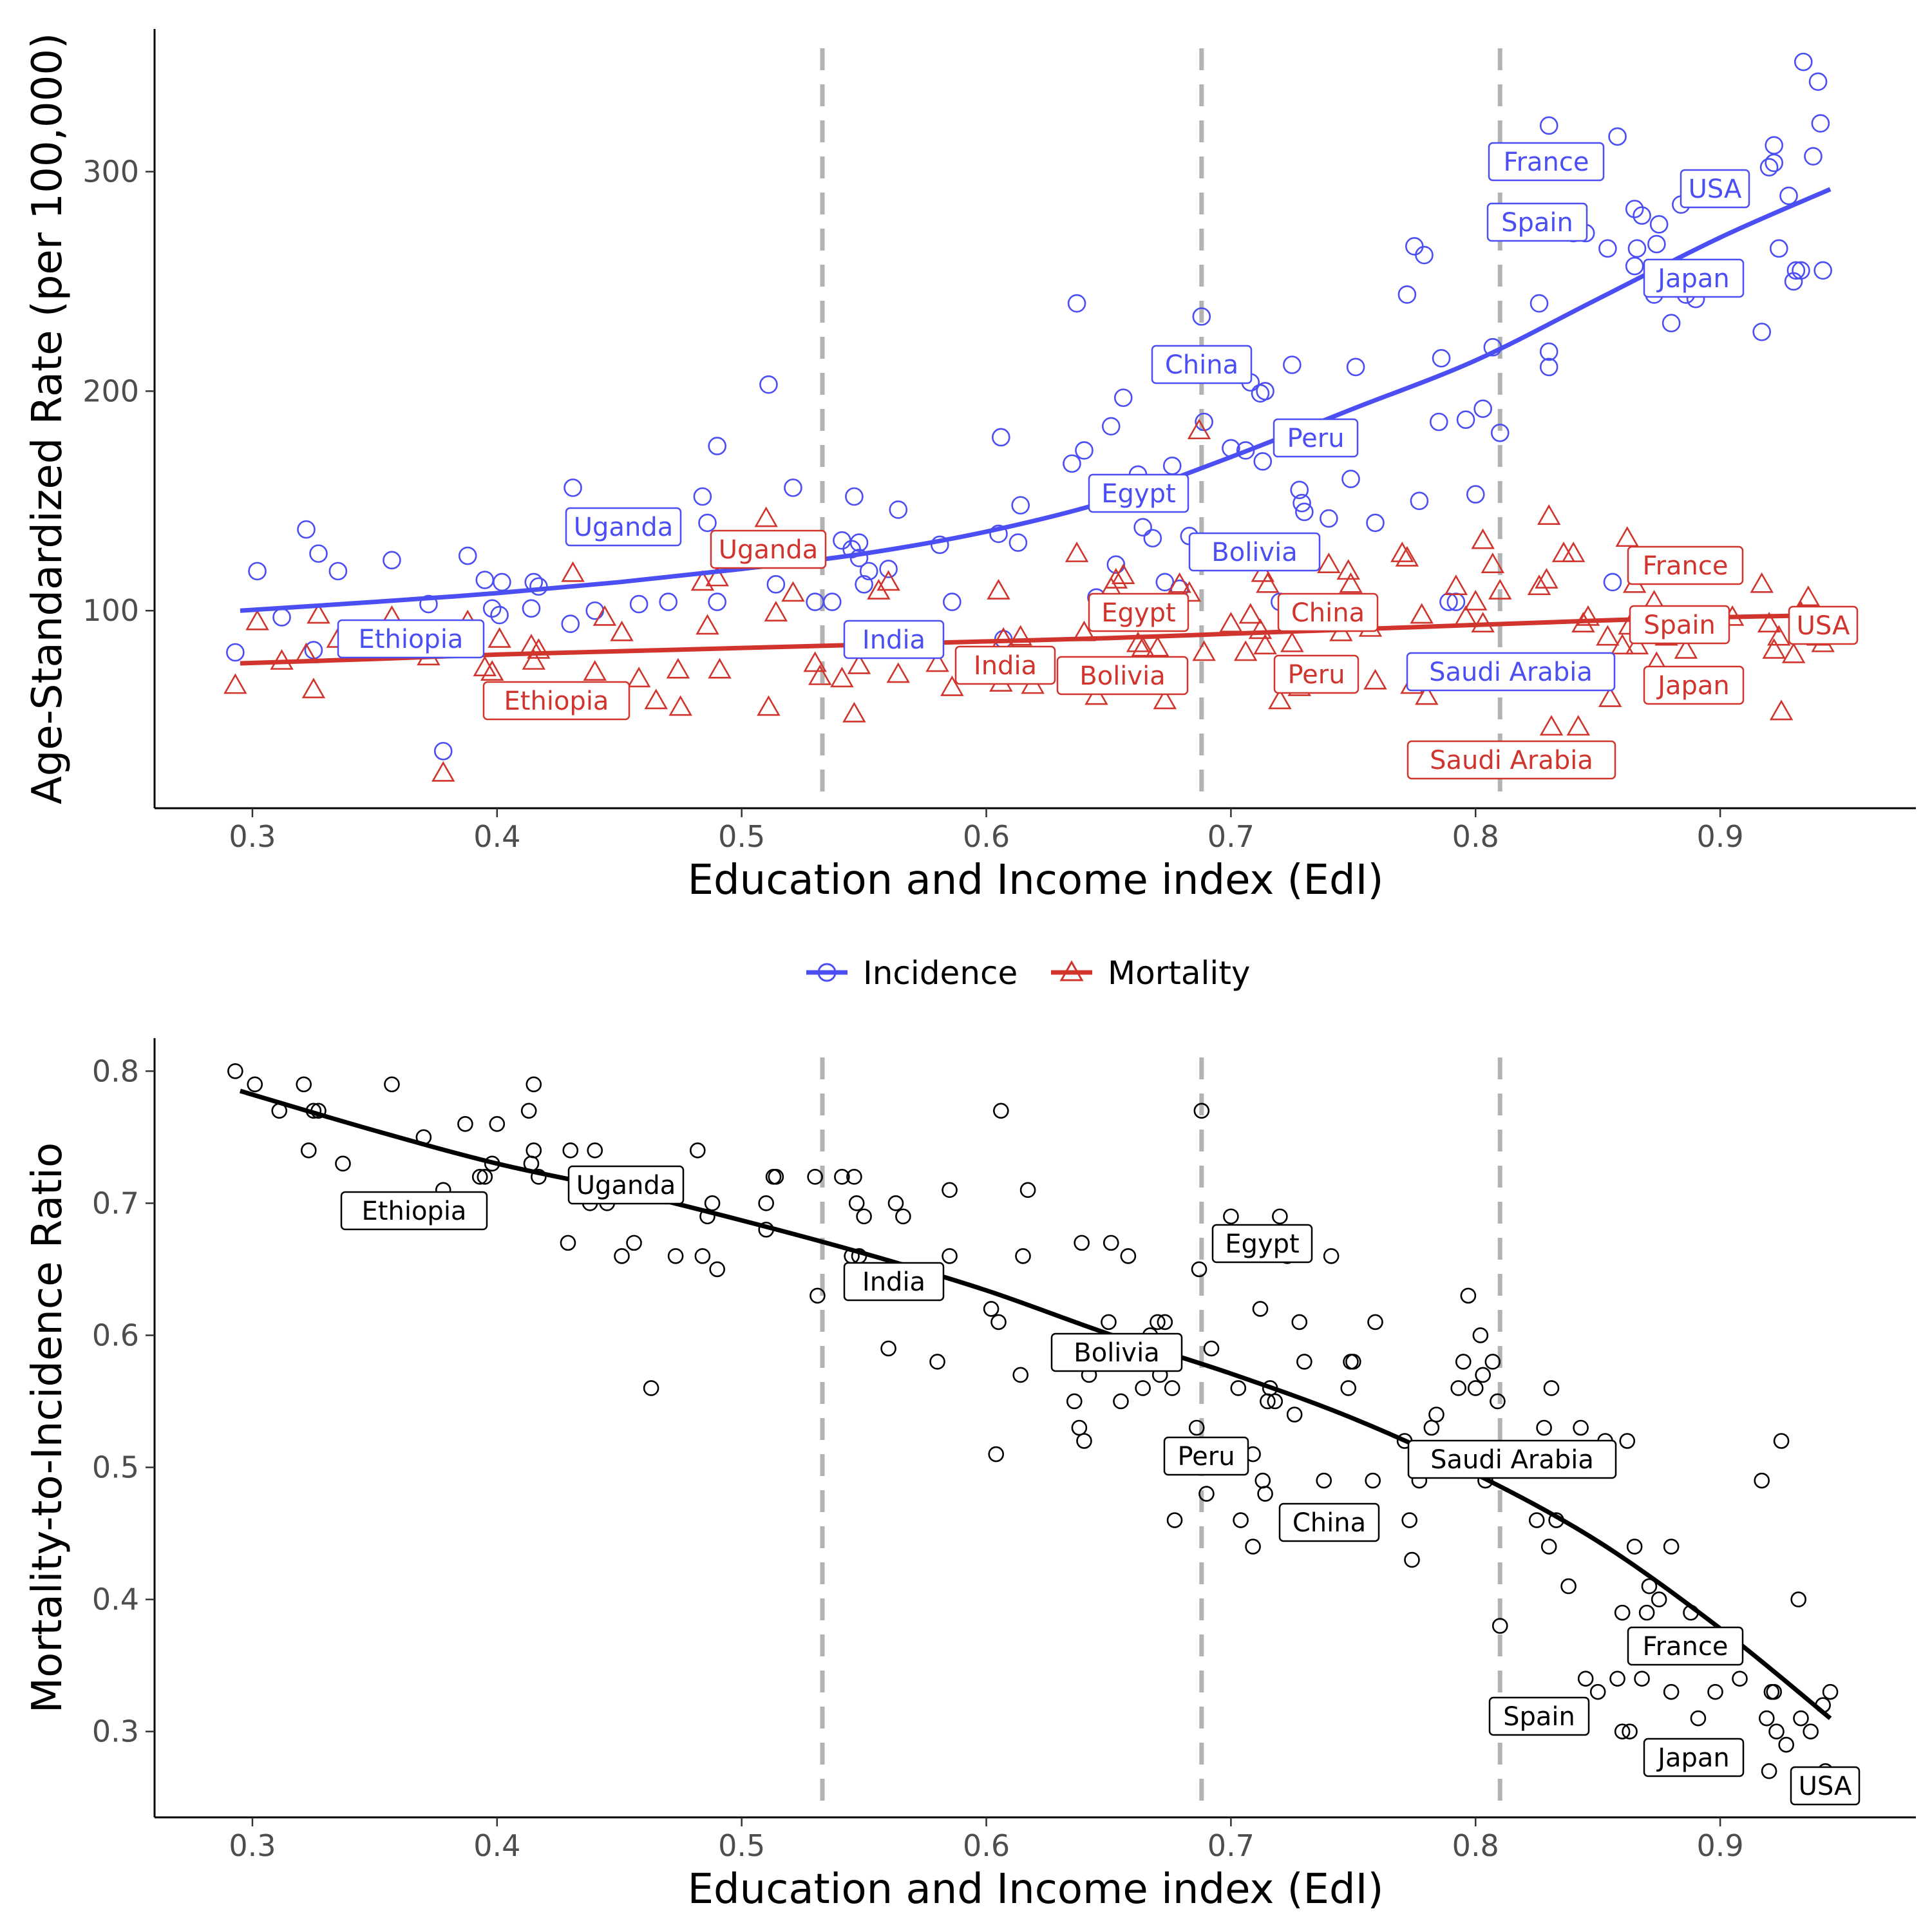  What do you see at coordinates (1685, 1647) in the screenshot?
I see `bottom-country-label: France` at bounding box center [1685, 1647].